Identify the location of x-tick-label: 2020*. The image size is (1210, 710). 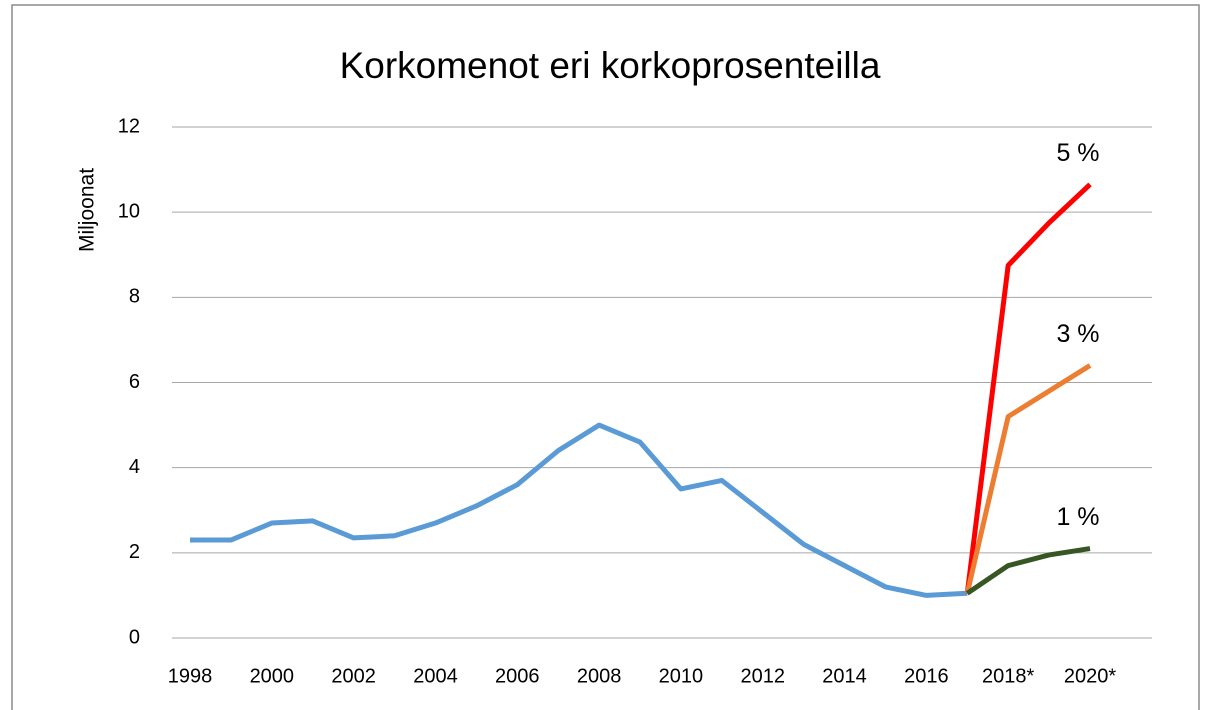
(1090, 676).